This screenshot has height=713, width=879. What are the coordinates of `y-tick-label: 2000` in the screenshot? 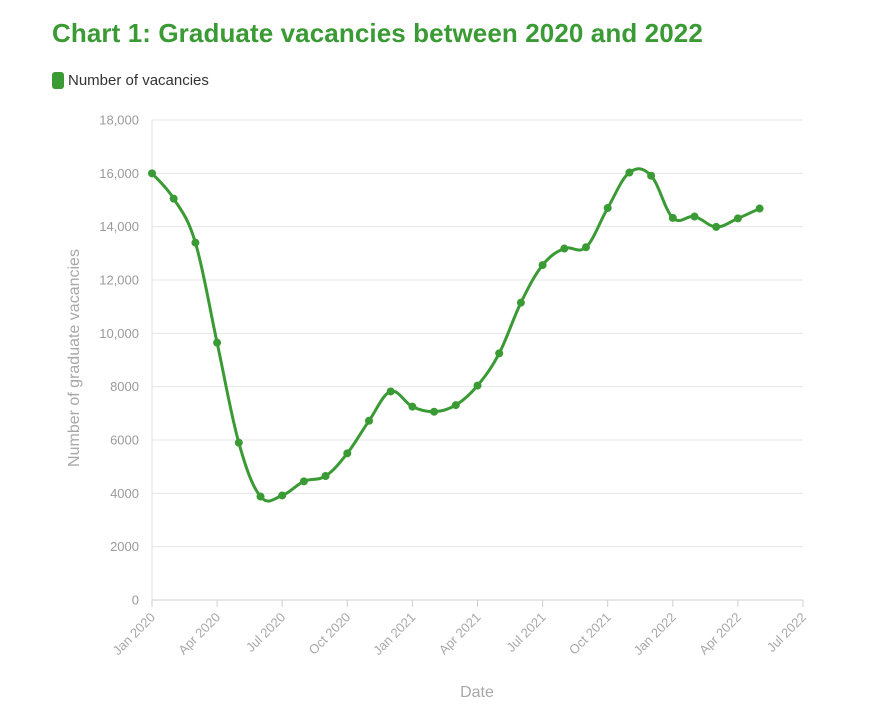 It's located at (124, 546).